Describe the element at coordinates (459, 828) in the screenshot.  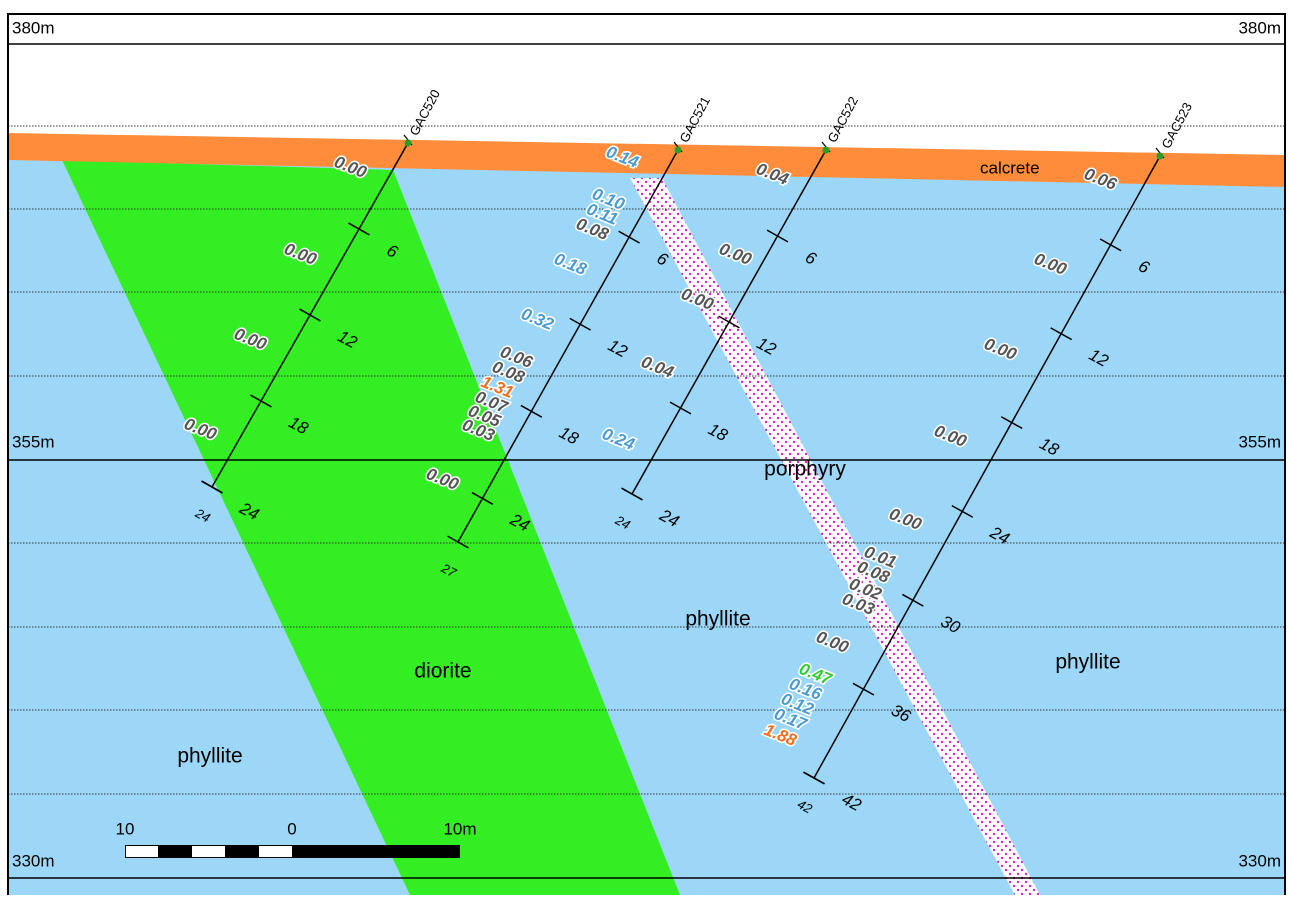
I see `scale-label: 10m` at that location.